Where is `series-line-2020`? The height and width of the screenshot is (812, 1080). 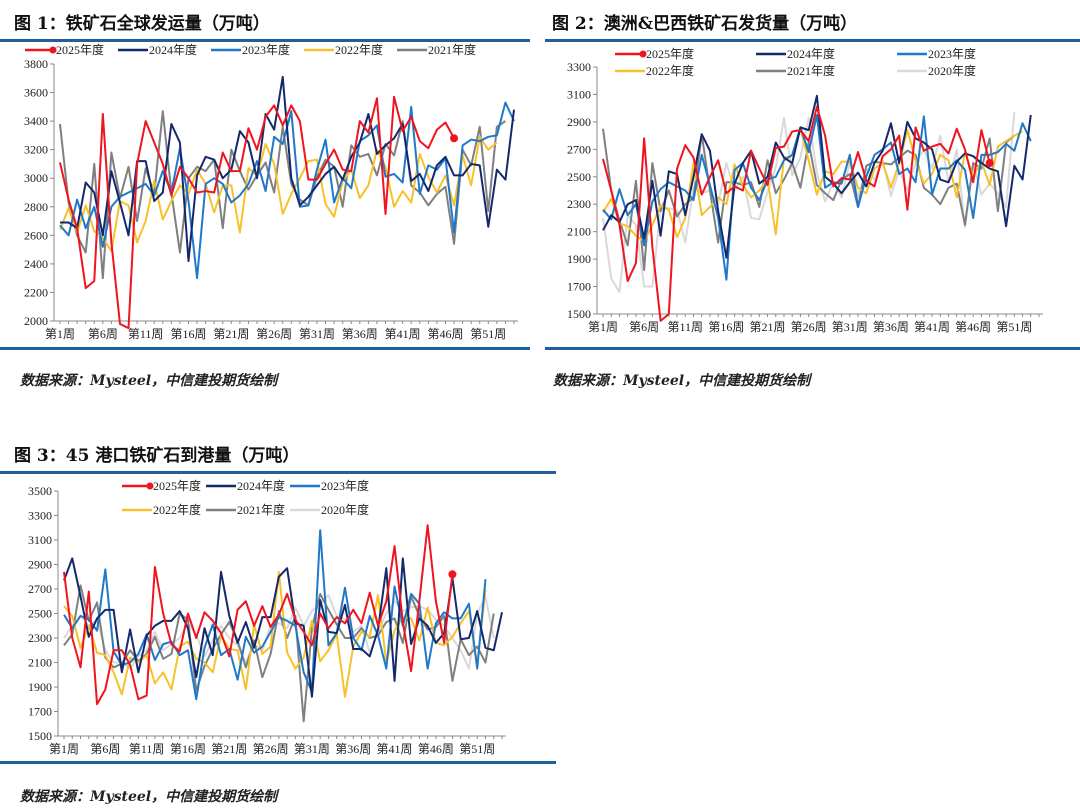
series-line-2020 is located at coordinates (809, 203).